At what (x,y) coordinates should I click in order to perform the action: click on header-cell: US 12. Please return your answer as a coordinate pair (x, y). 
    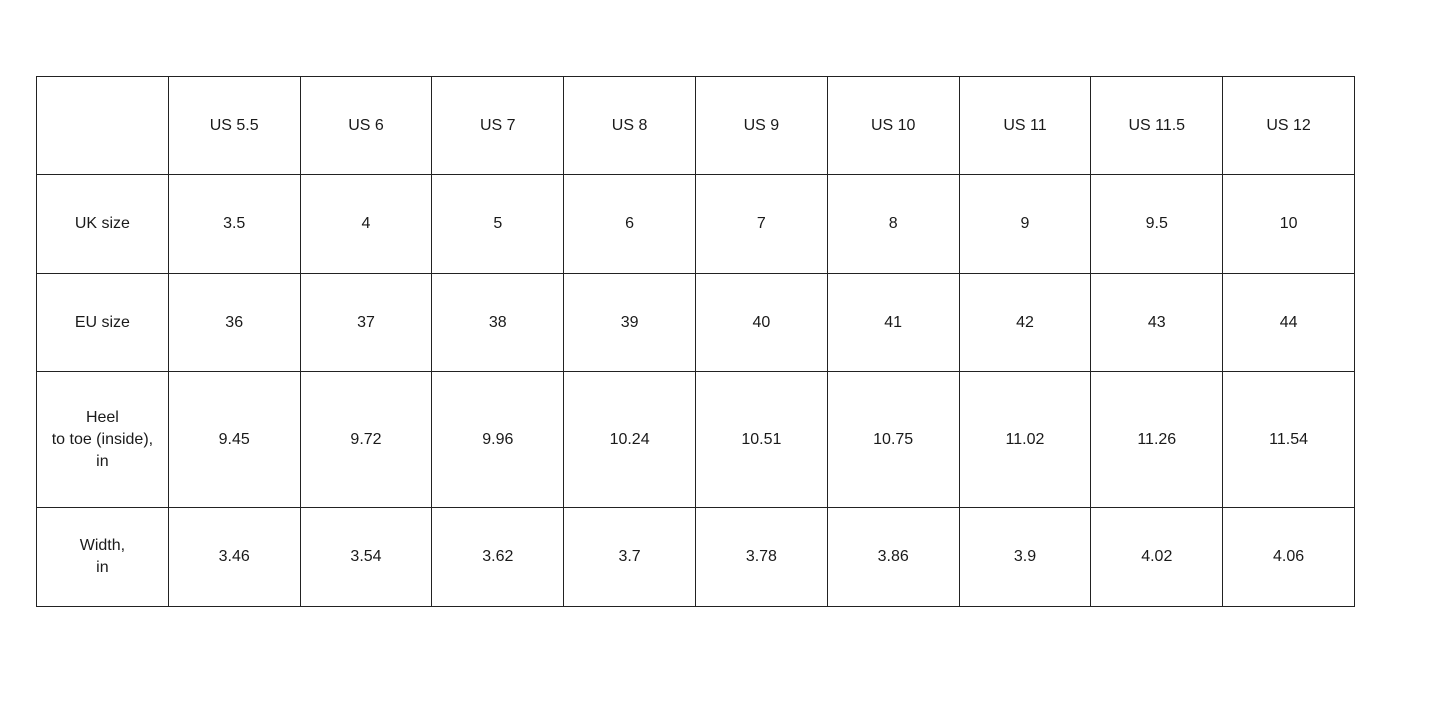
    Looking at the image, I should click on (1288, 125).